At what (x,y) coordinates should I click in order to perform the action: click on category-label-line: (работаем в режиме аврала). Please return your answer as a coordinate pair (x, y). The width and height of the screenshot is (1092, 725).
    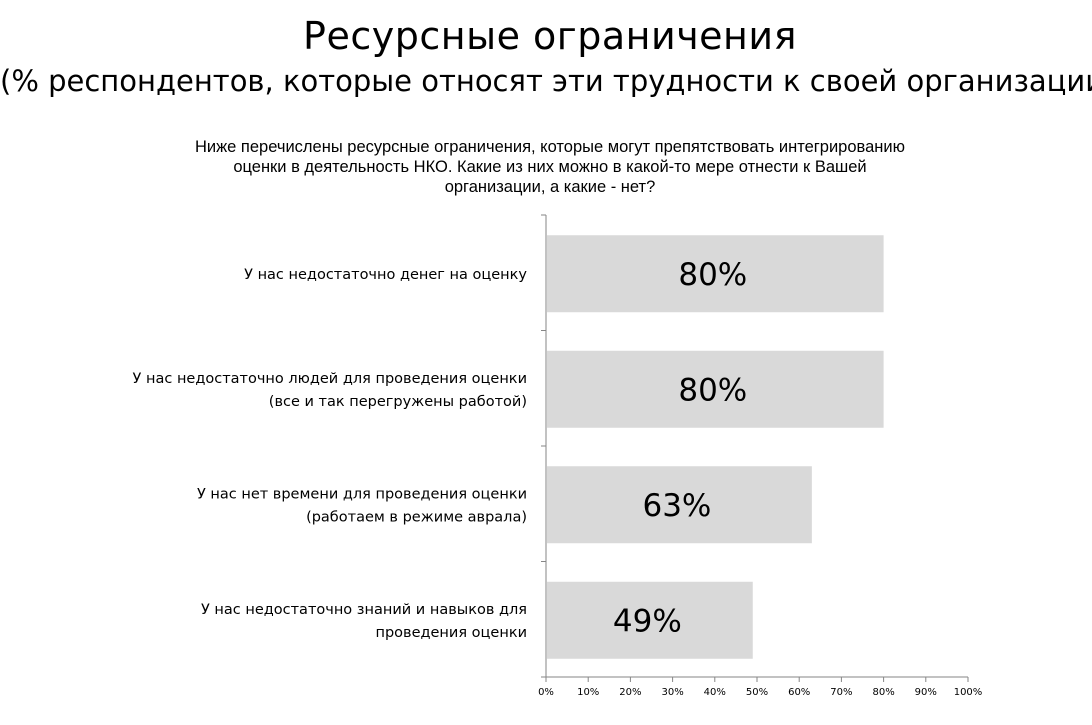
    Looking at the image, I should click on (416, 517).